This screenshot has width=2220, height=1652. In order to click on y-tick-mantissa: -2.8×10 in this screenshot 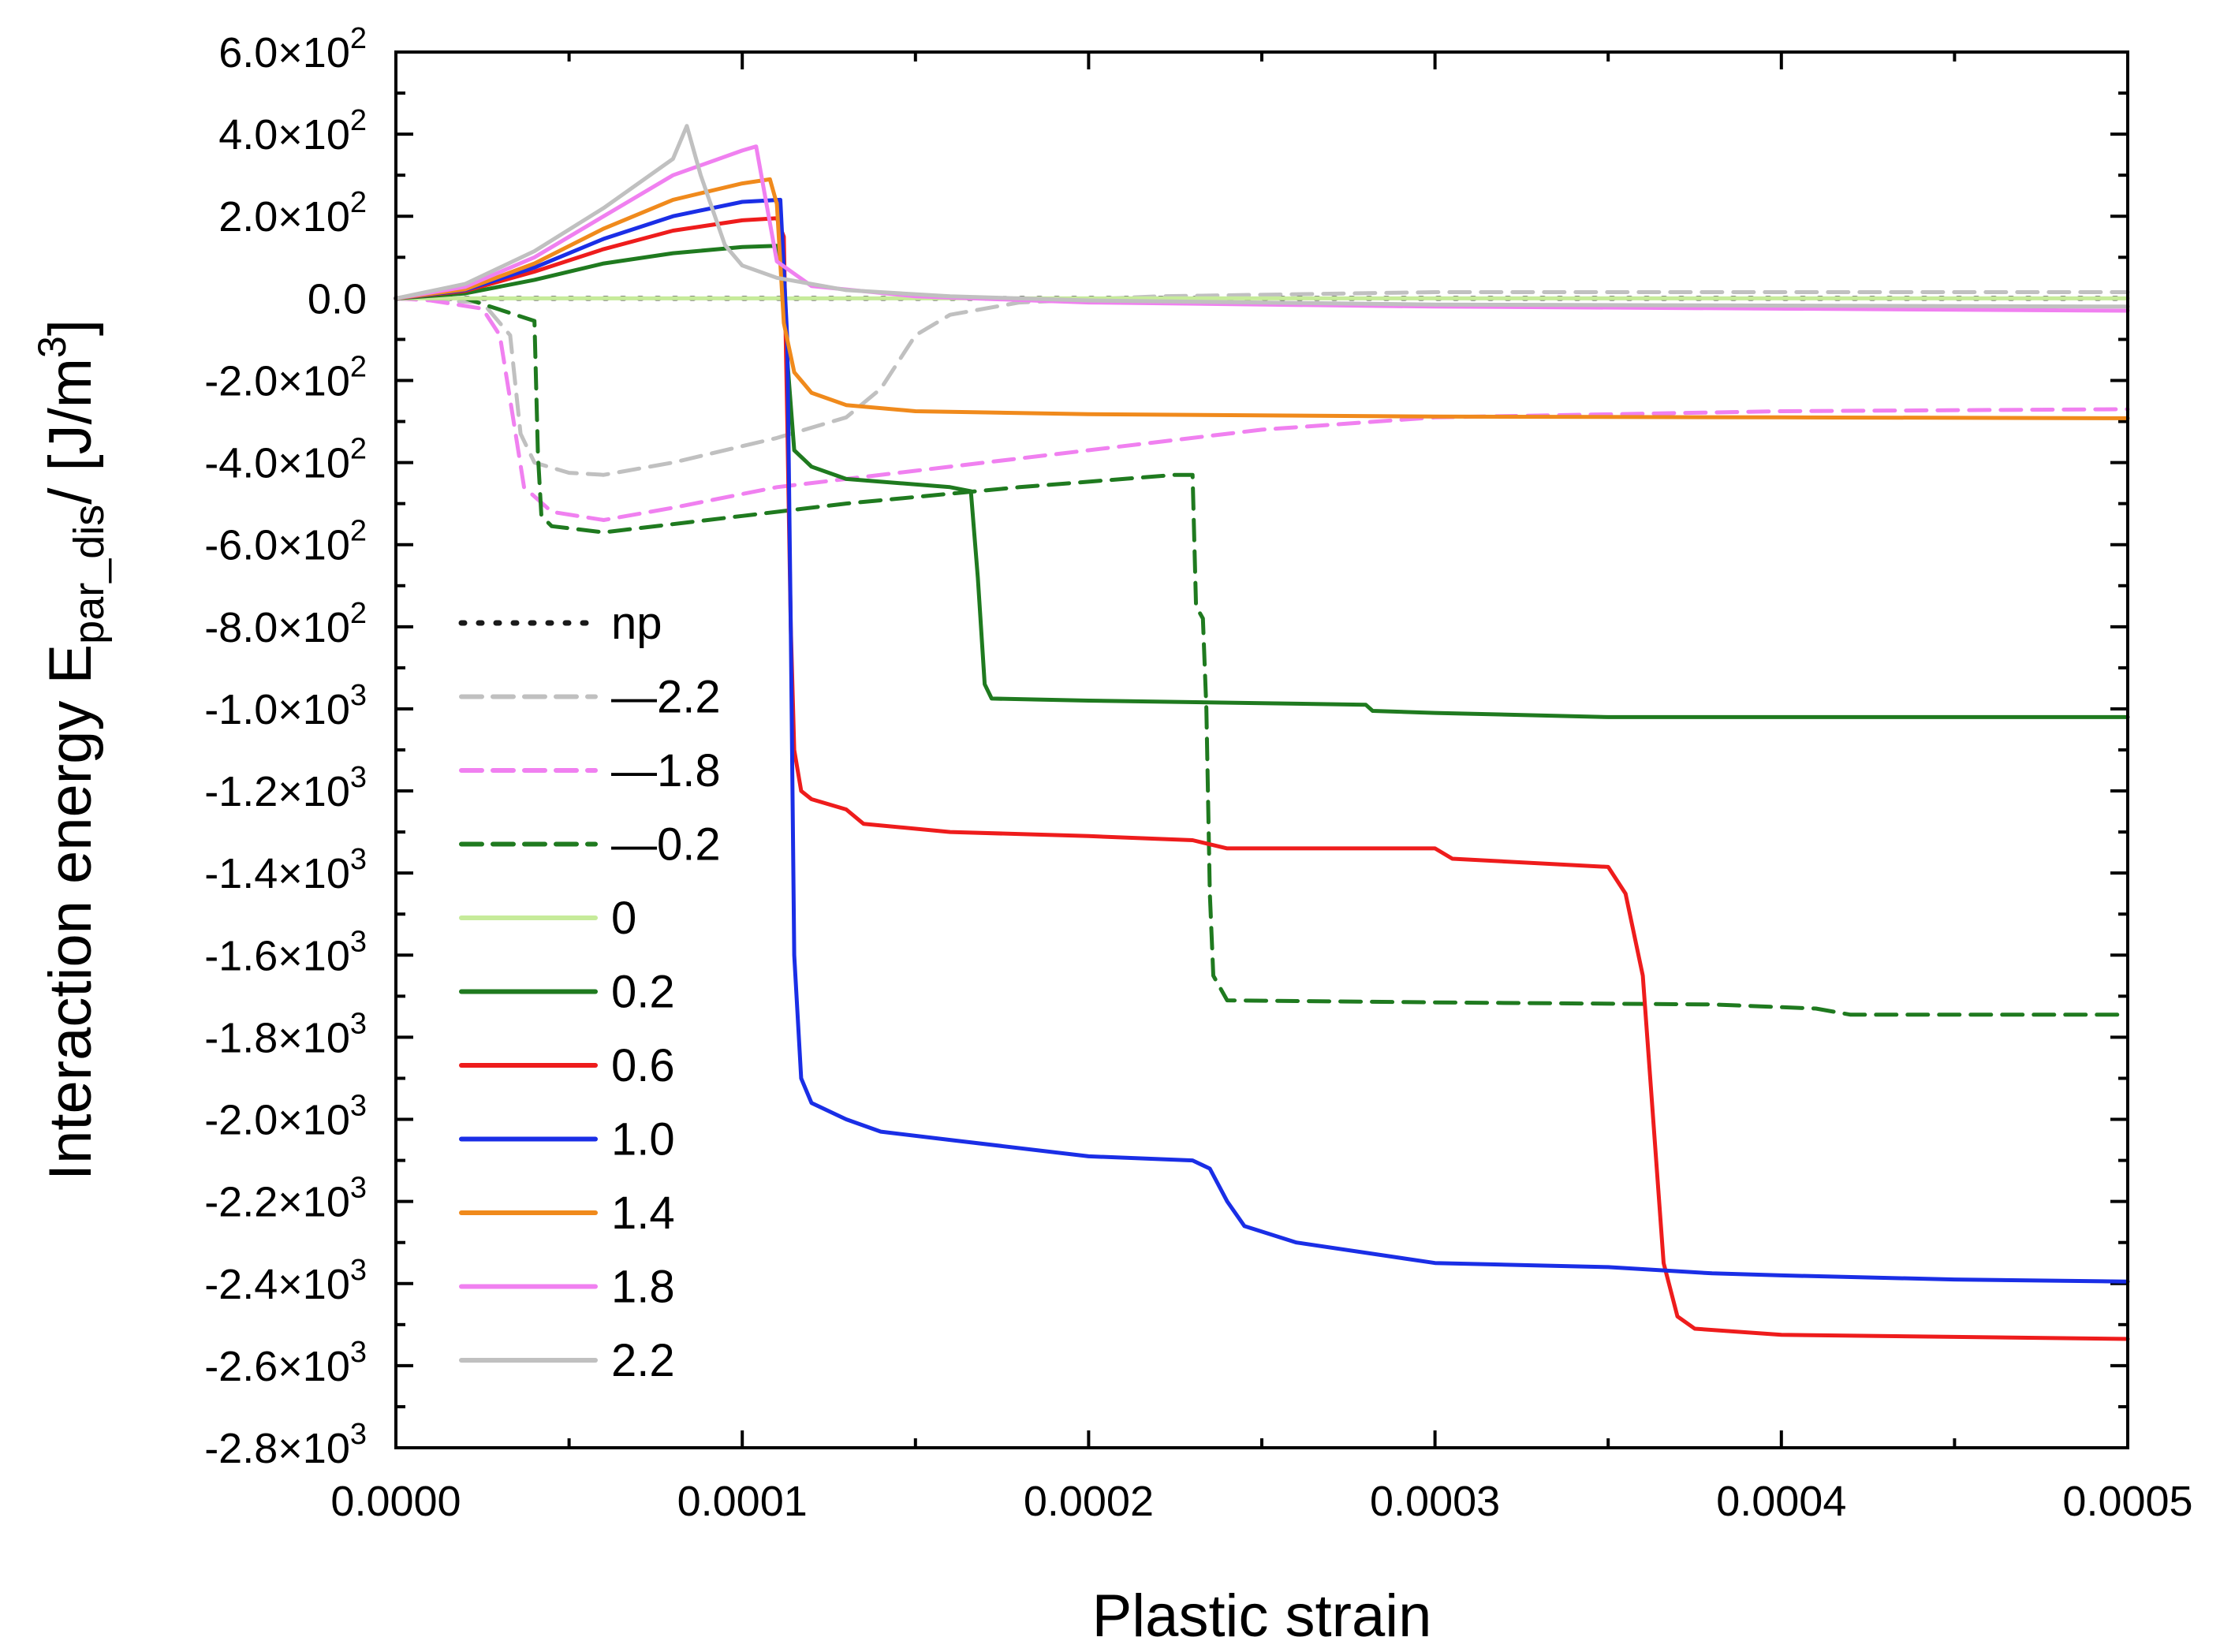, I will do `click(277, 1449)`.